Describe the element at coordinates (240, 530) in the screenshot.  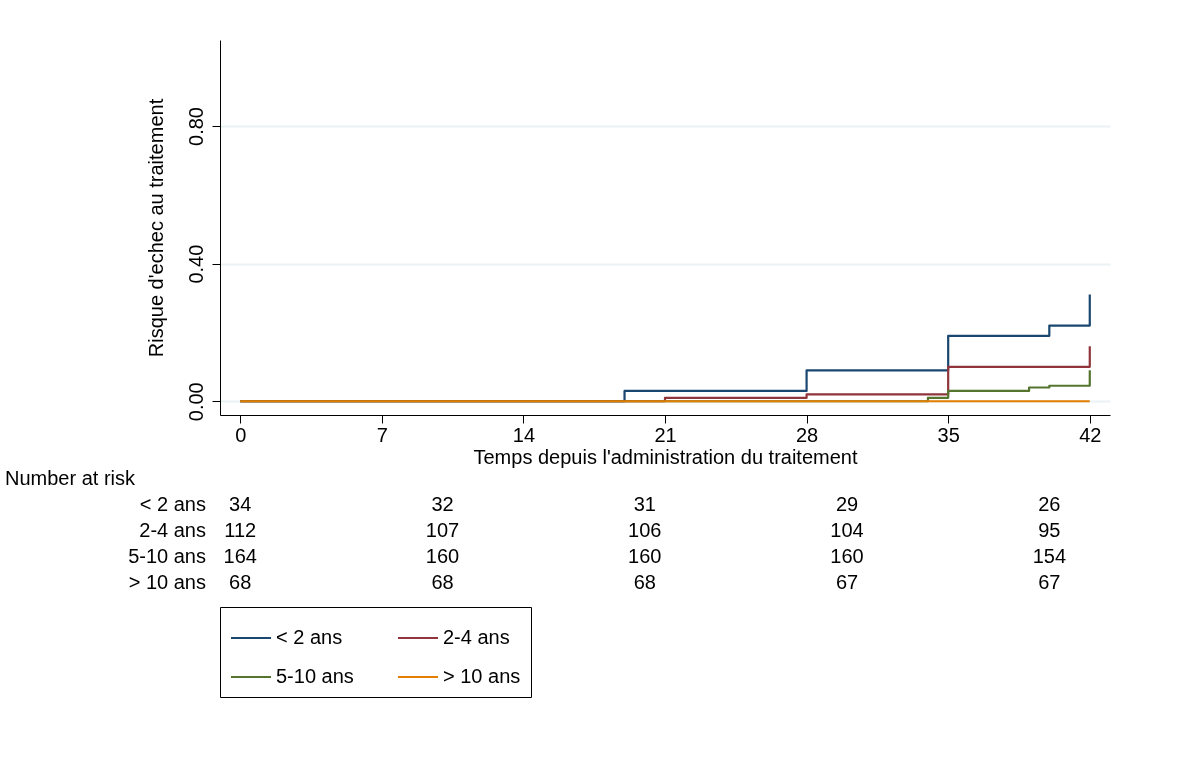
I see `text: 112` at that location.